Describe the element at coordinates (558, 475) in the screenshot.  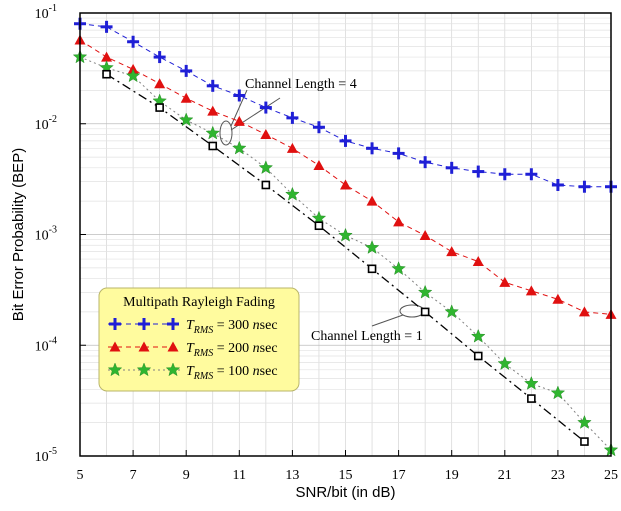
I see `x-tick-label: 23` at that location.